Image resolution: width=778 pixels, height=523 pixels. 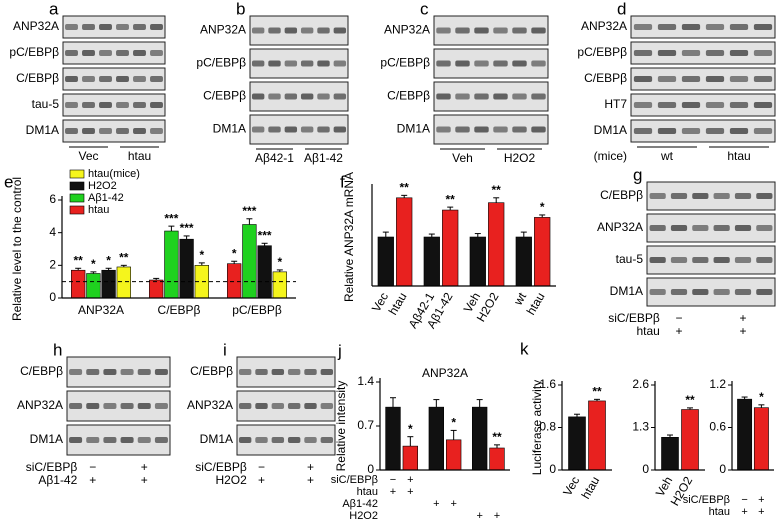 I want to click on y-tick-label: 4, so click(x=52, y=232).